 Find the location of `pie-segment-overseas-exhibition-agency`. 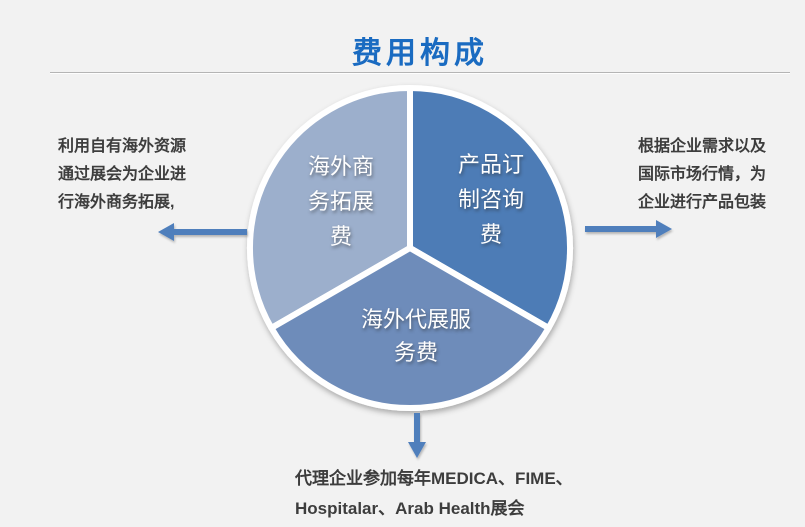

pie-segment-overseas-exhibition-agency is located at coordinates (410, 328).